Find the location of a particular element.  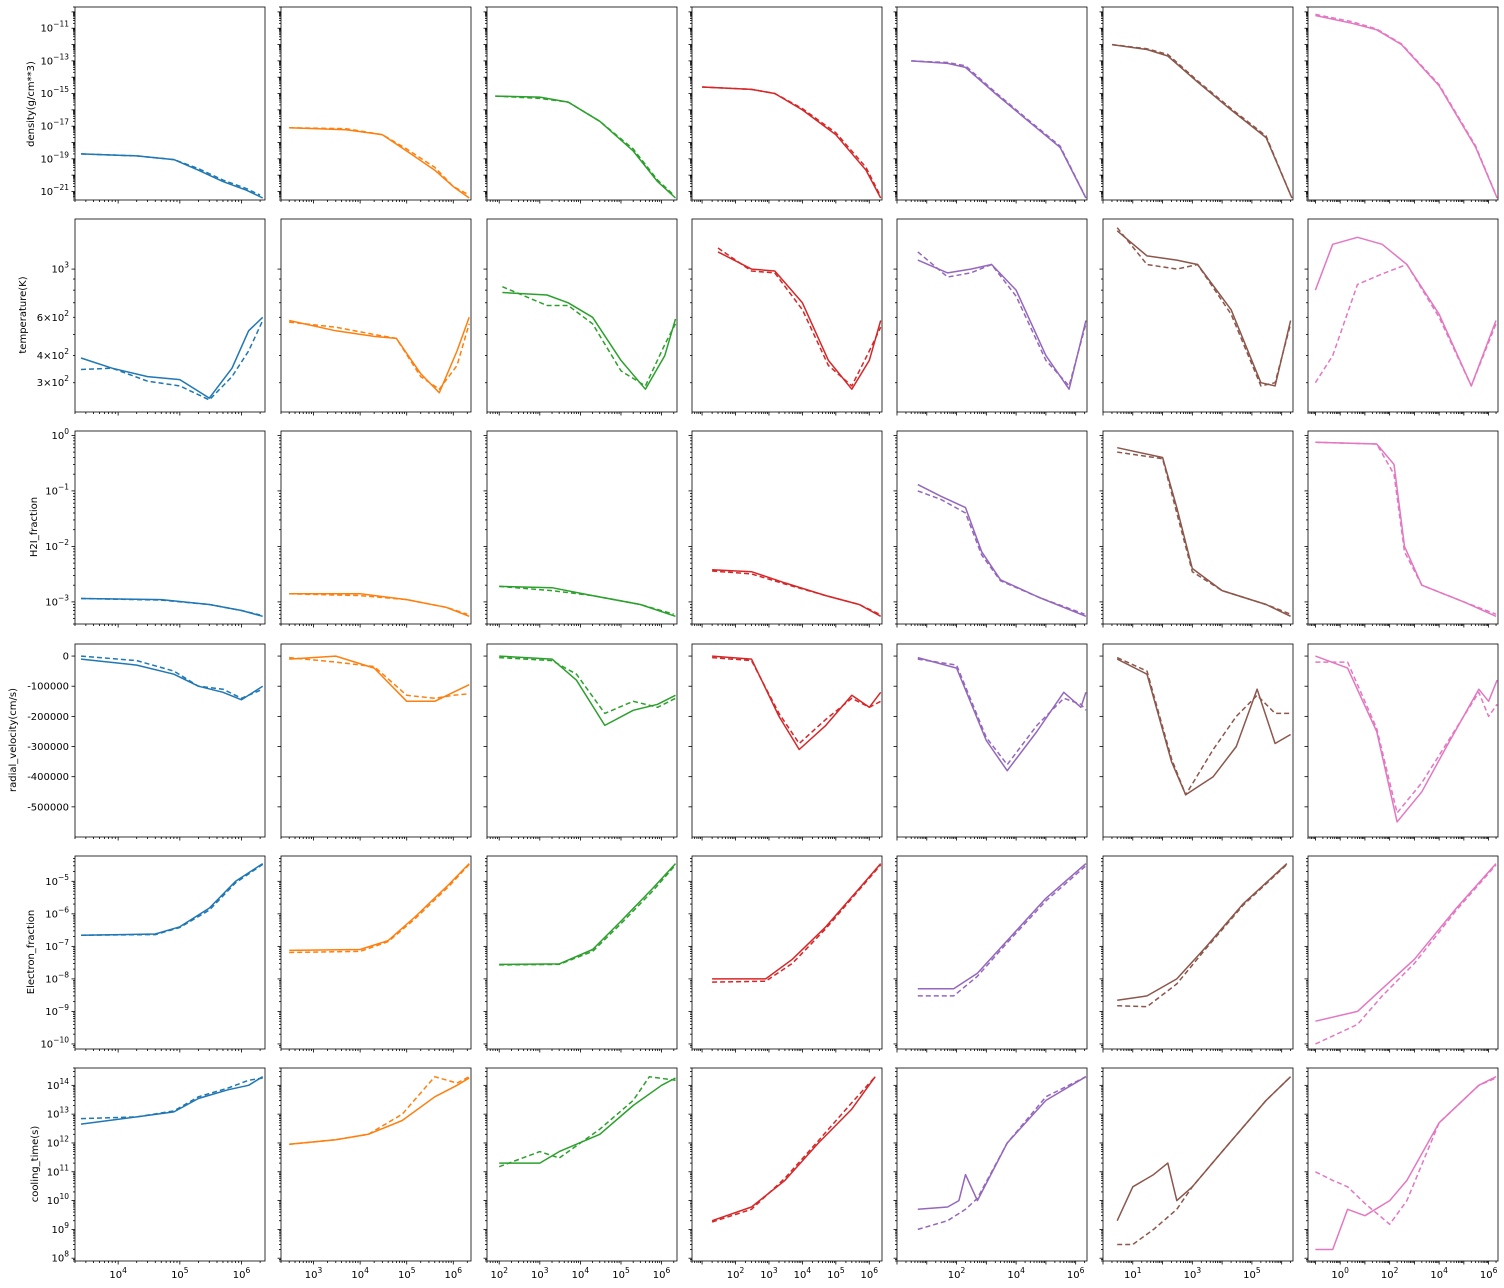

ylabel-cooling: cooling_time(s) is located at coordinates (35, 1164).